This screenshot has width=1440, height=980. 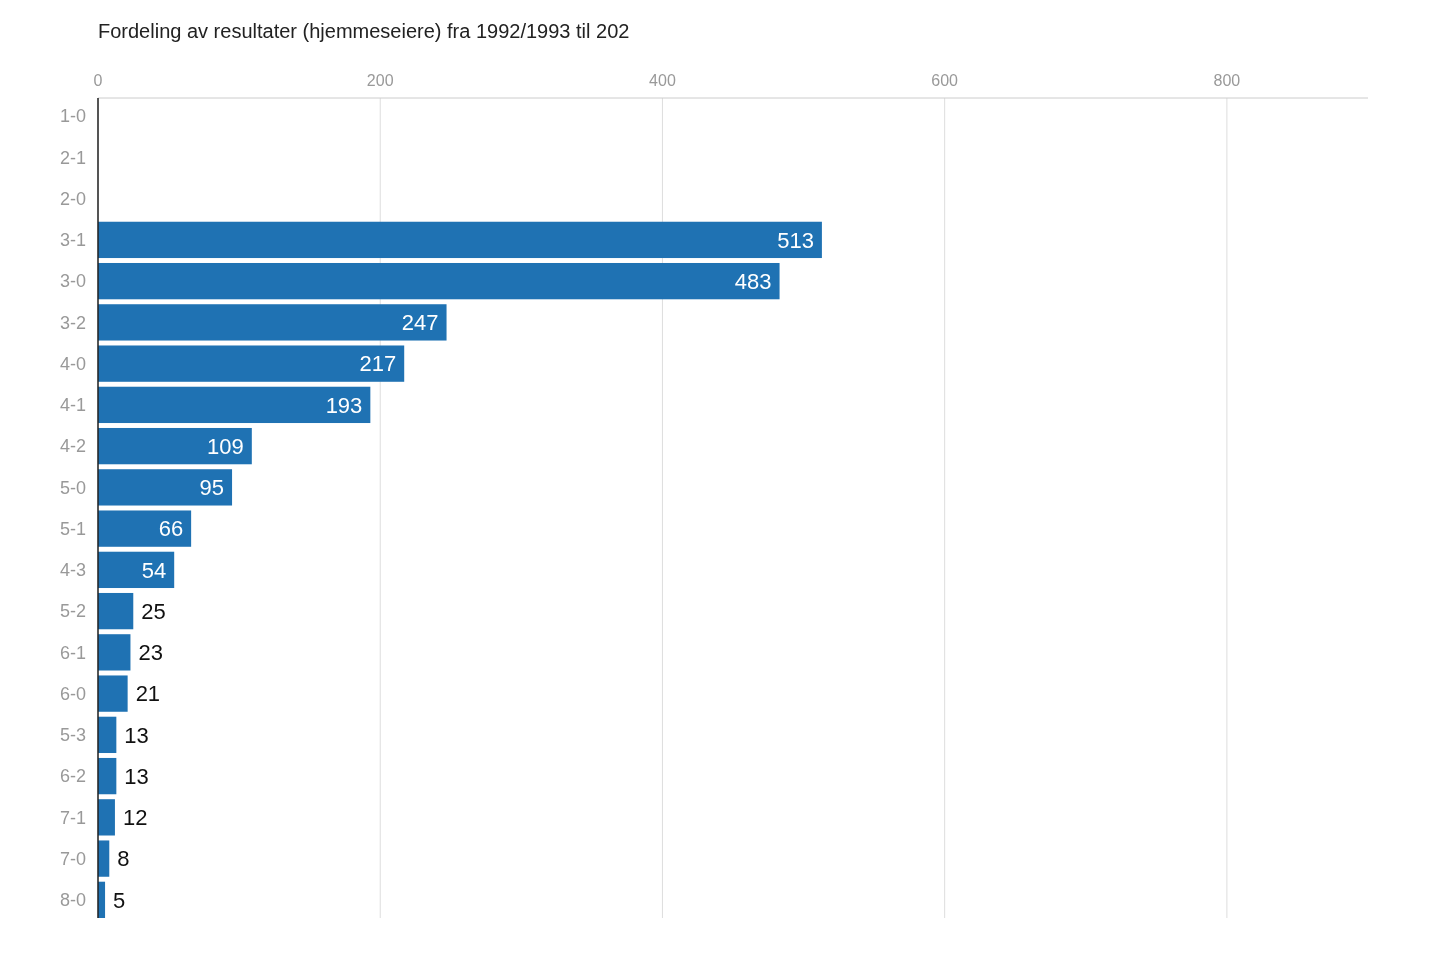 I want to click on y-tick-label: 2-1, so click(x=72, y=157).